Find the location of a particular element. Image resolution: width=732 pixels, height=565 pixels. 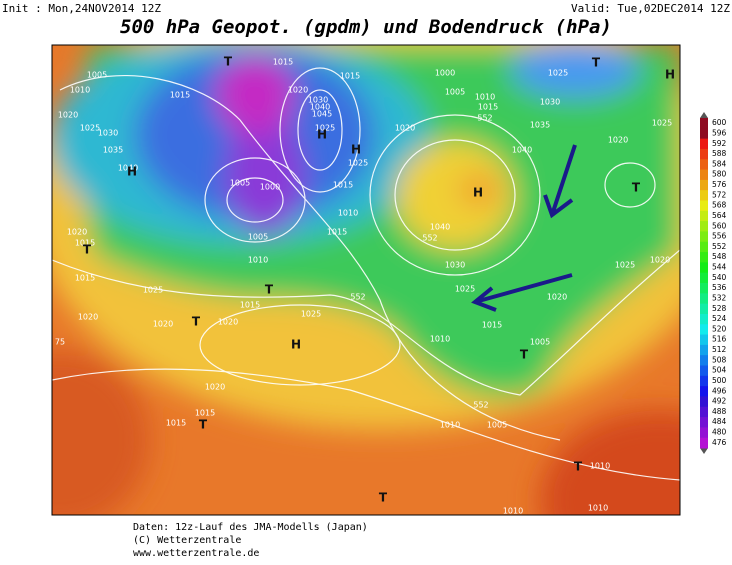

scale-label: 564 is located at coordinates (719, 215).